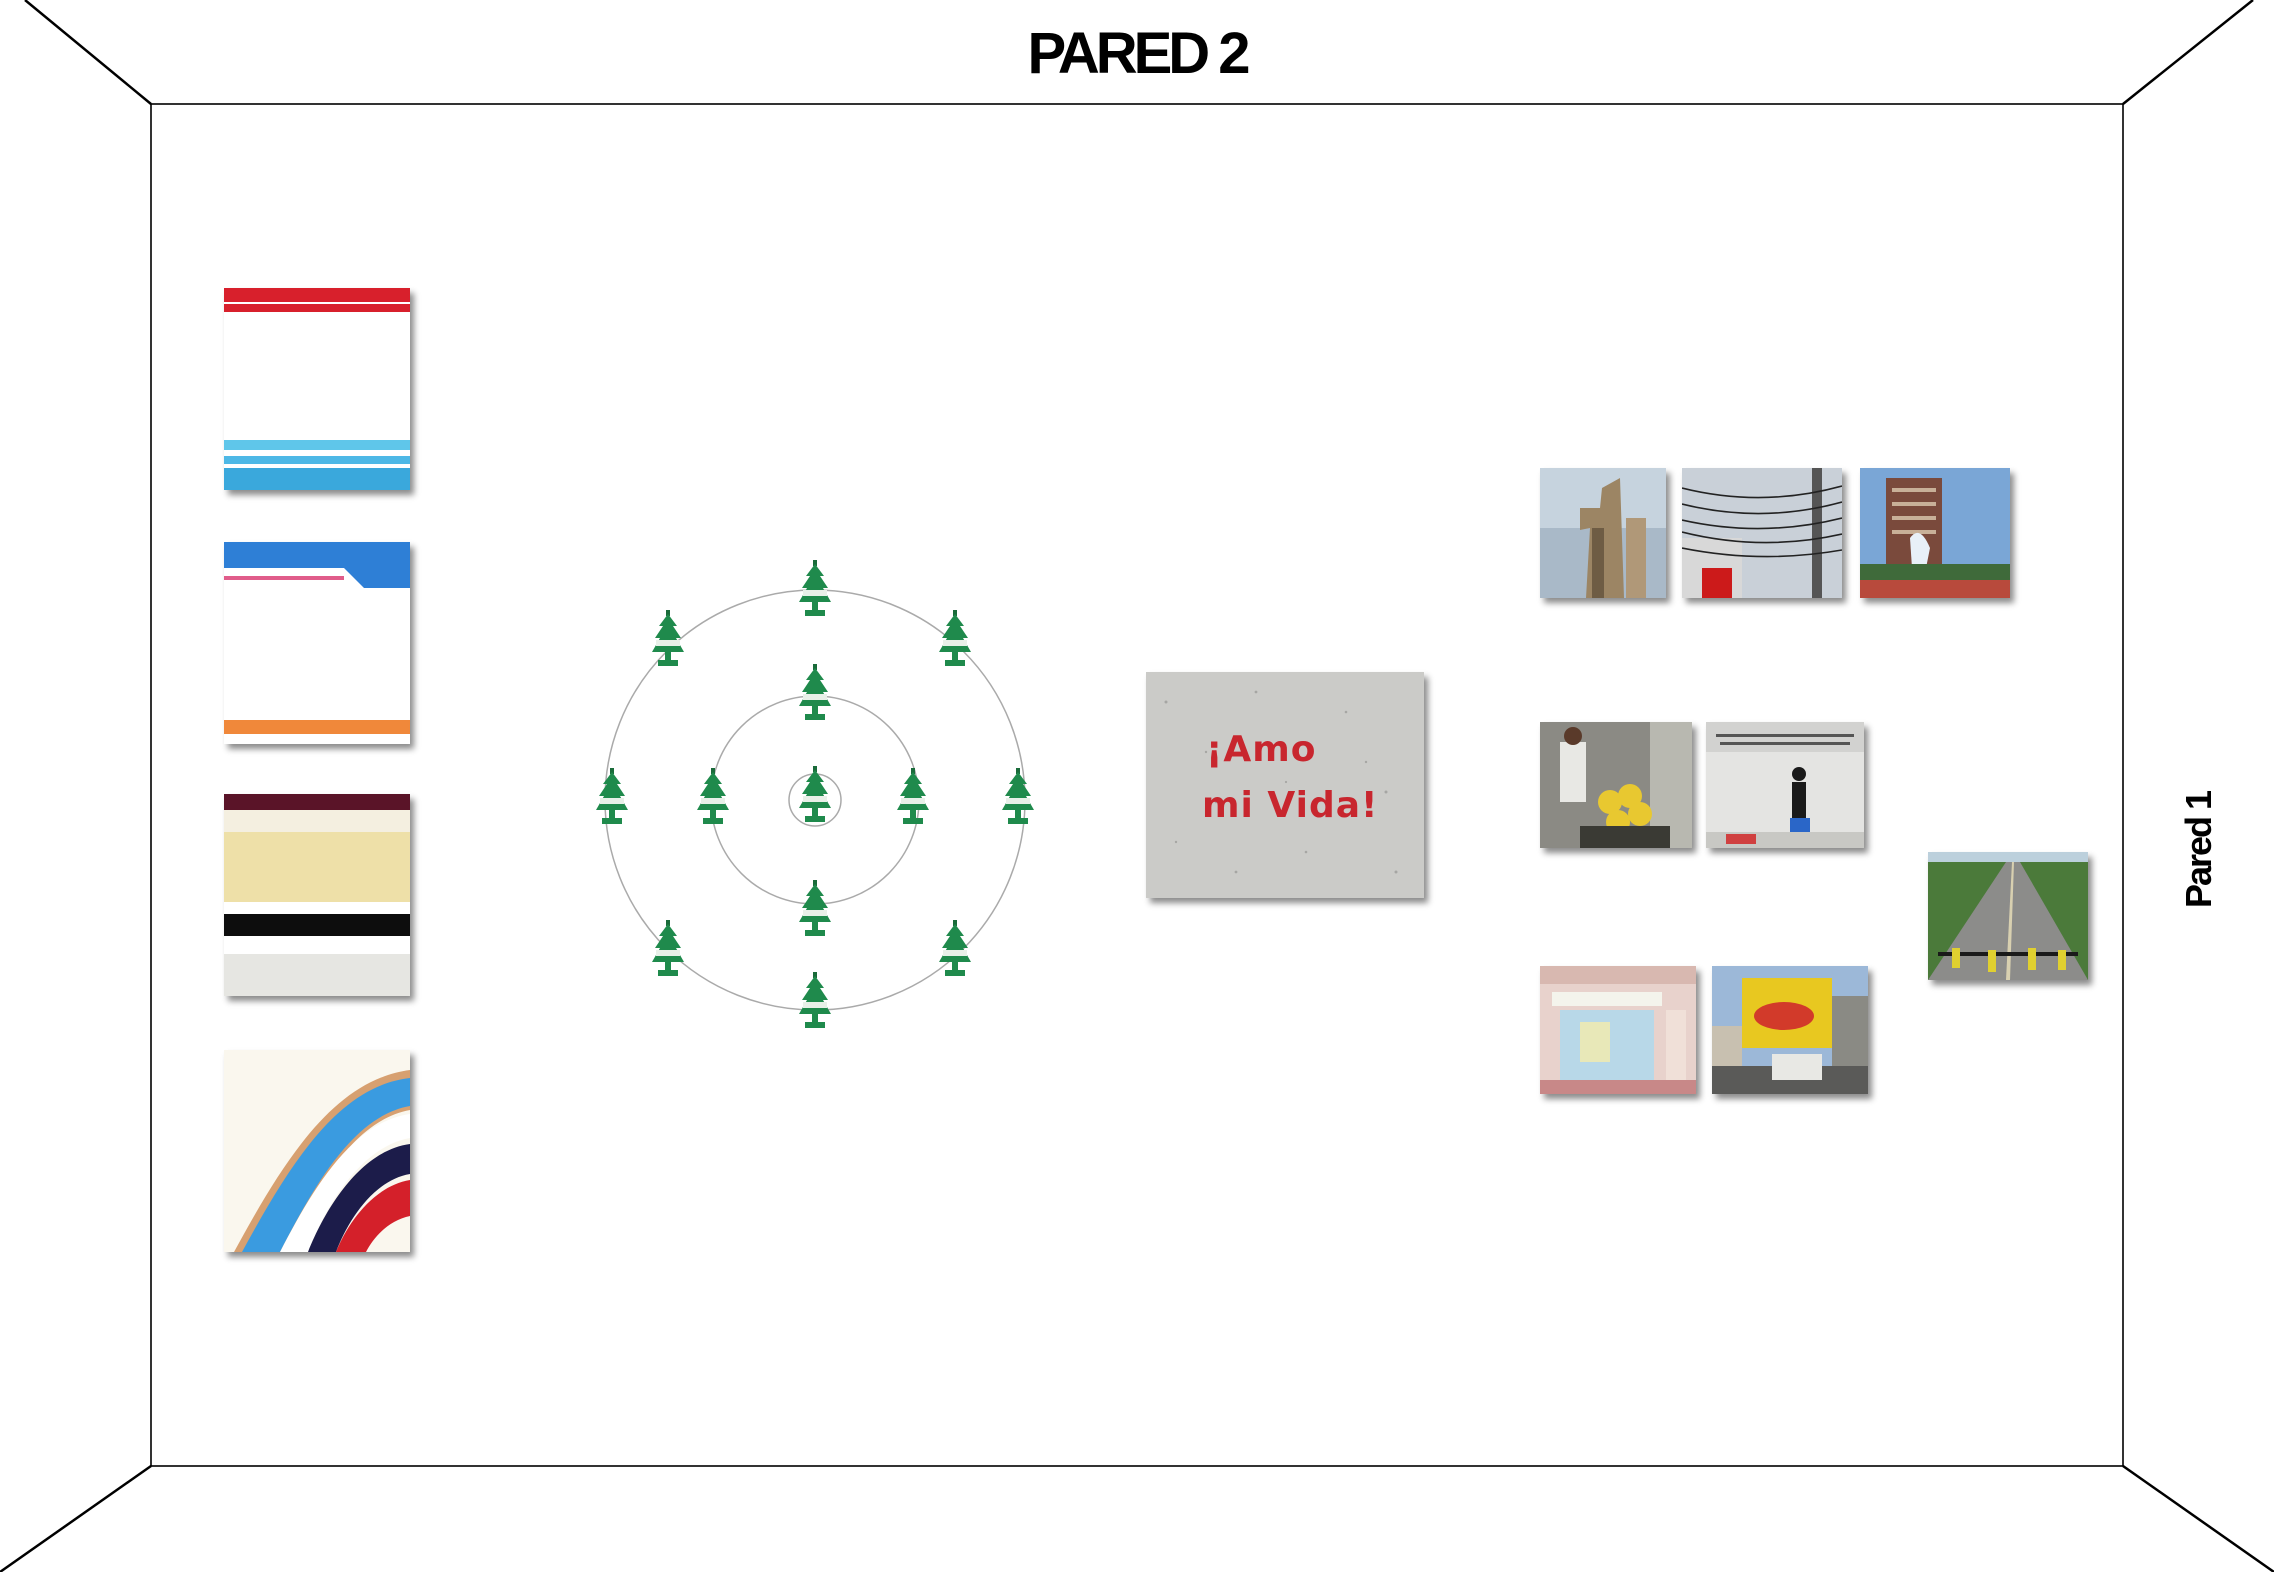 Image resolution: width=2274 pixels, height=1572 pixels. What do you see at coordinates (317, 1151) in the screenshot?
I see `stripe-artwork-curve` at bounding box center [317, 1151].